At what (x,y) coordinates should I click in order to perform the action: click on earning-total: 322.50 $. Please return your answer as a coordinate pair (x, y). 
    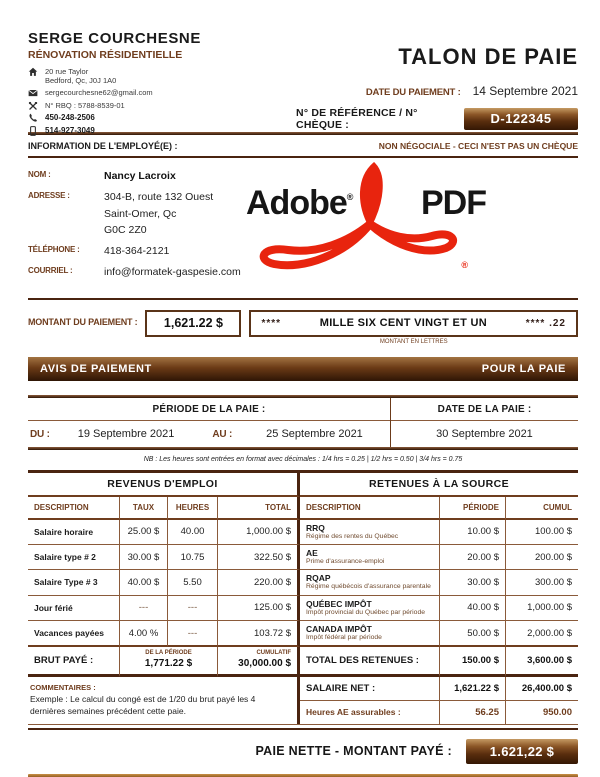
    Looking at the image, I should click on (259, 557).